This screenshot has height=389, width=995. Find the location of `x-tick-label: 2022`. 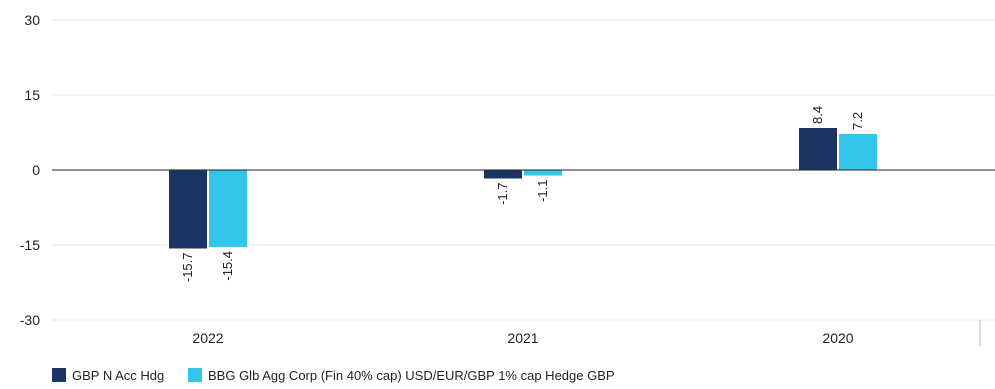

x-tick-label: 2022 is located at coordinates (207, 338).